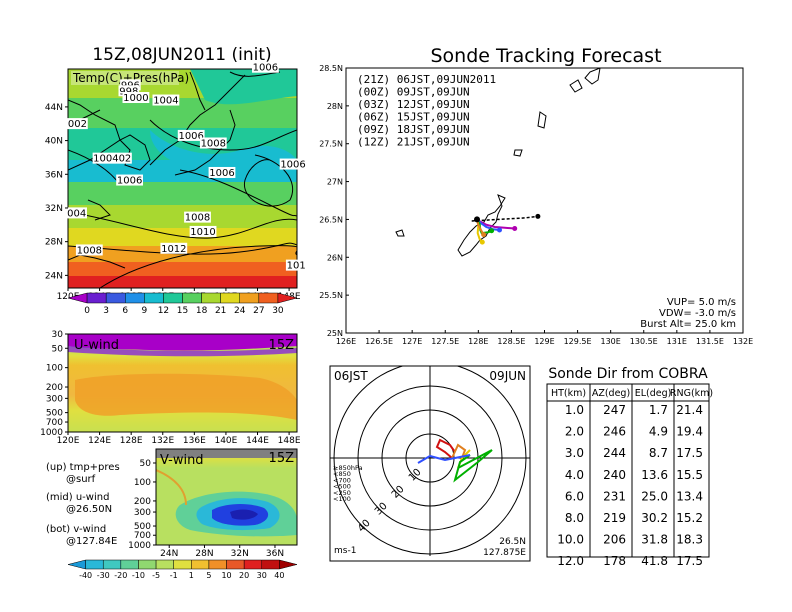 This screenshot has height=612, width=792. What do you see at coordinates (578, 341) in the screenshot?
I see `x-tick-label: 129.5E` at bounding box center [578, 341].